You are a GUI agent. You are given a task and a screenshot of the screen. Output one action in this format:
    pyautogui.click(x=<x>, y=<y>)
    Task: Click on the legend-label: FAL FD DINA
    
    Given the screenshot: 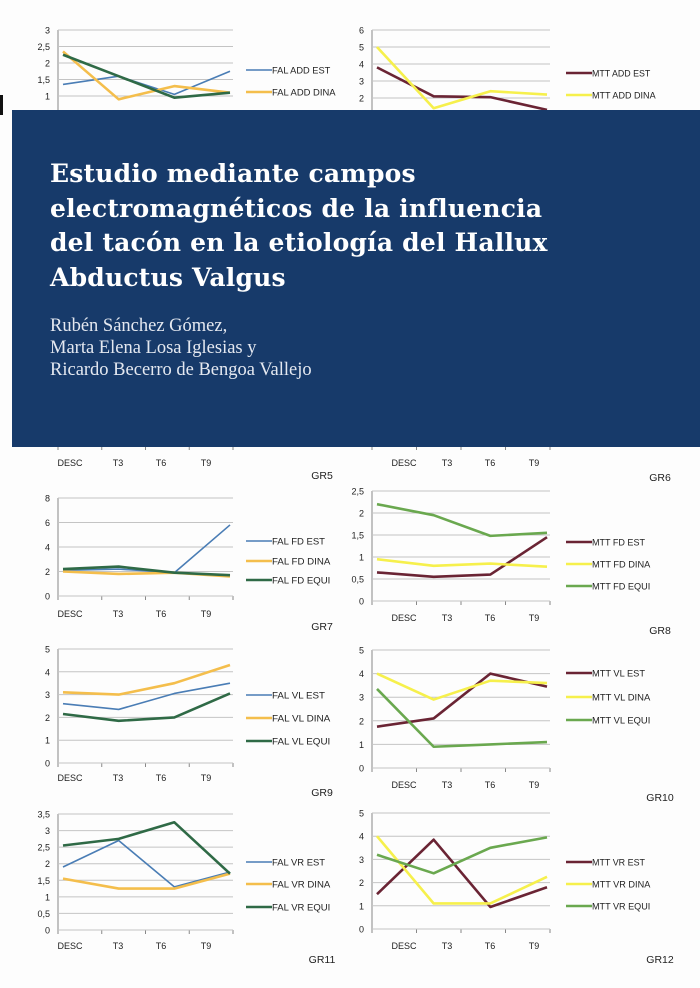 What is the action you would take?
    pyautogui.click(x=301, y=562)
    